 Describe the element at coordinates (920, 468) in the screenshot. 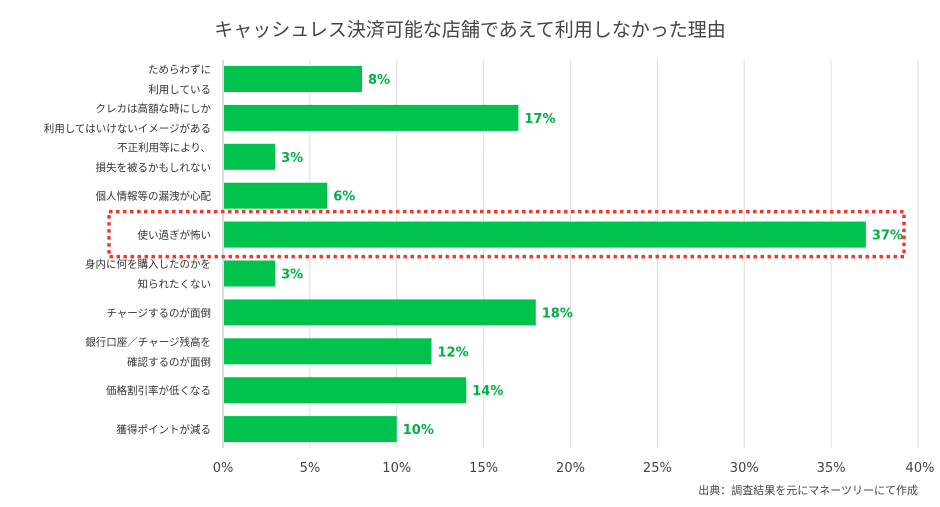

I see `x-tick-label: 40%` at that location.